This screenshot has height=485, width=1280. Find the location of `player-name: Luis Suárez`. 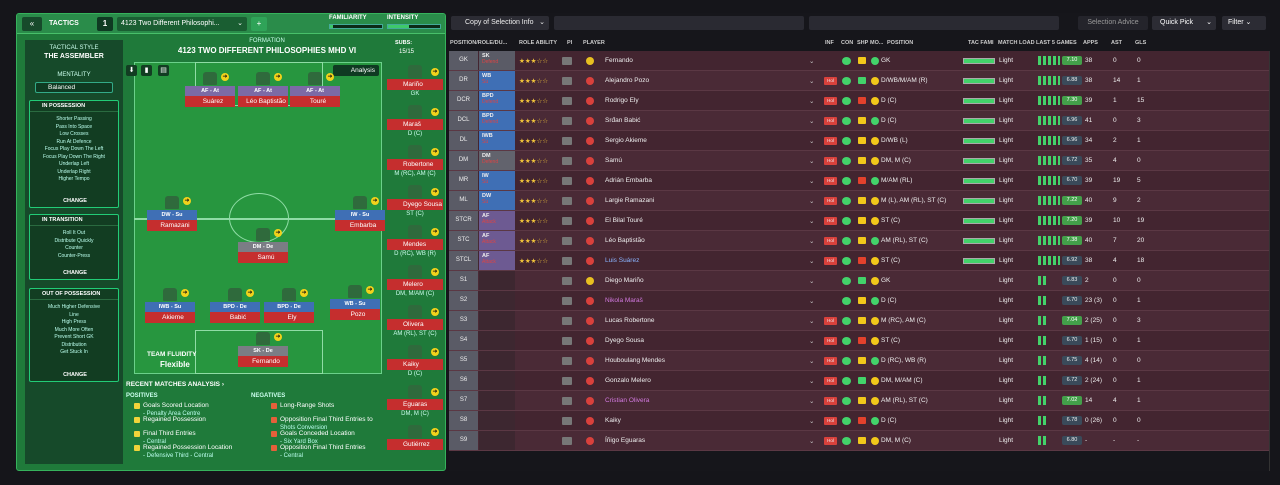

player-name: Luis Suárez is located at coordinates (622, 260).